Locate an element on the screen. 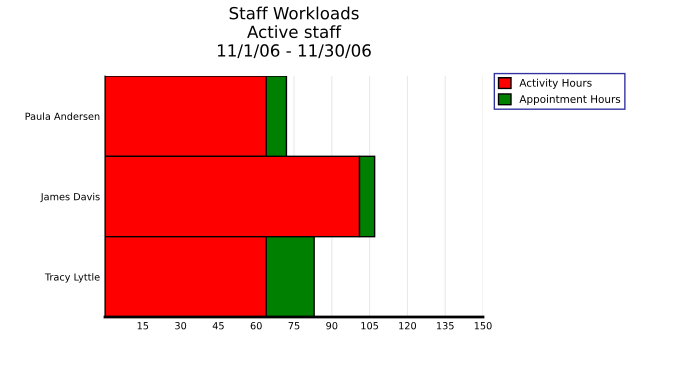  x-tick-label: 105 is located at coordinates (369, 326).